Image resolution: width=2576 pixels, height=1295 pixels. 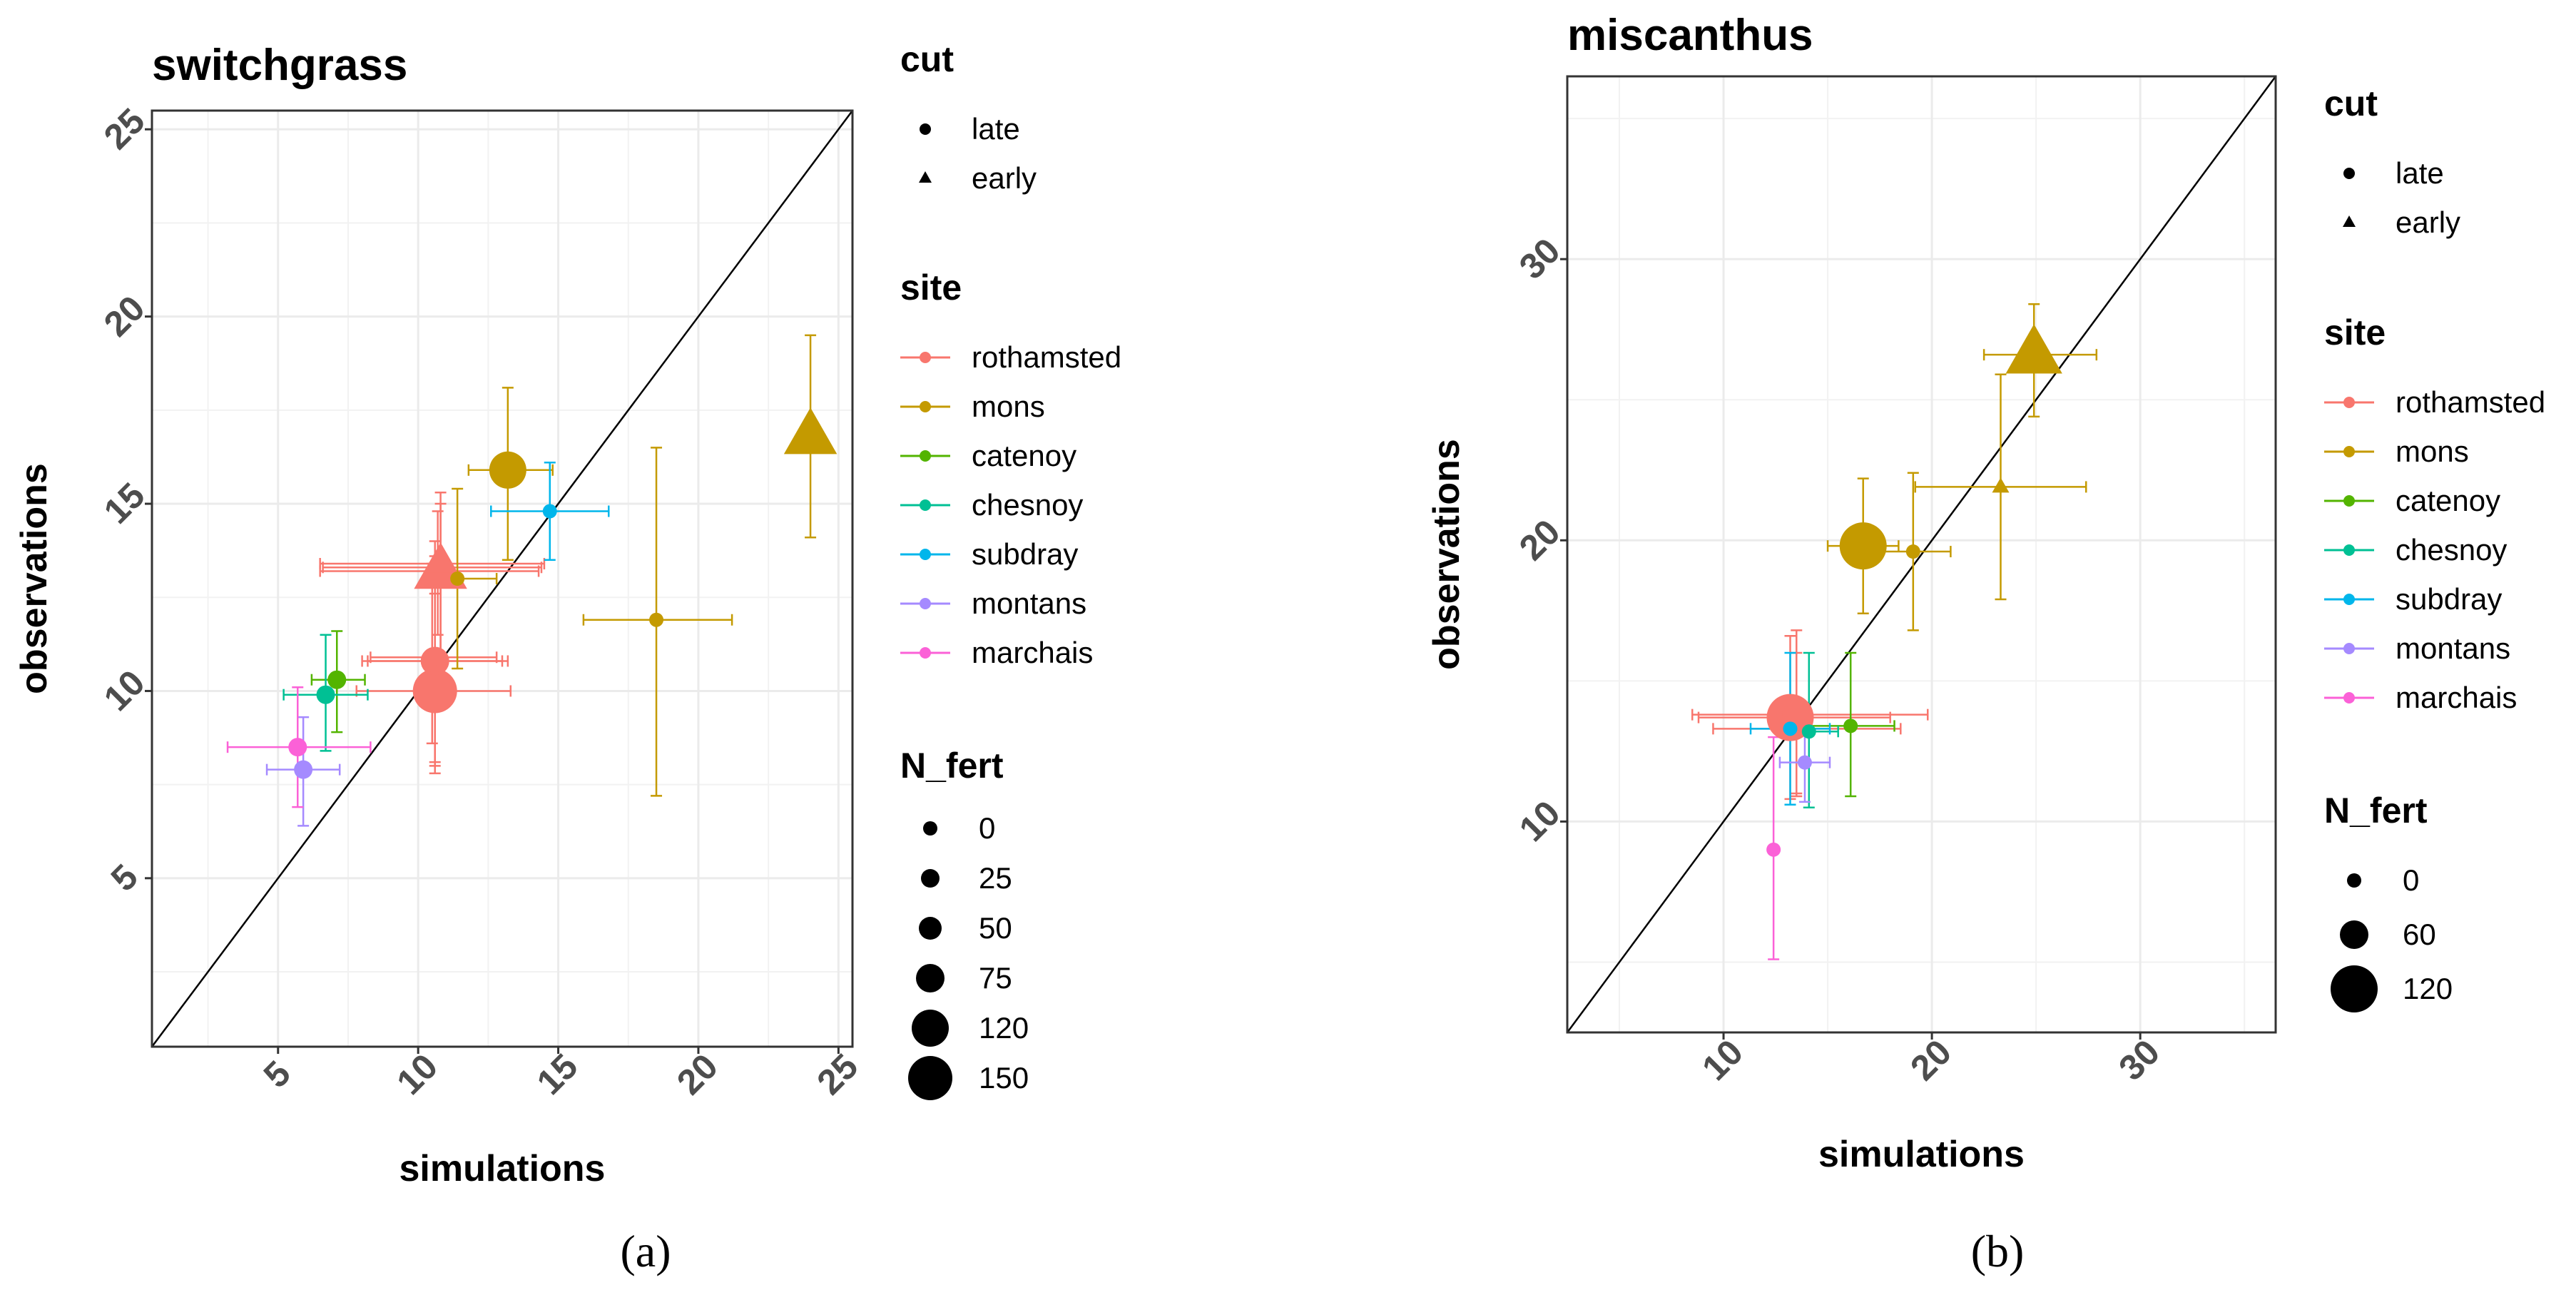 I want to click on legend-key-dot-catenoy, so click(x=925, y=456).